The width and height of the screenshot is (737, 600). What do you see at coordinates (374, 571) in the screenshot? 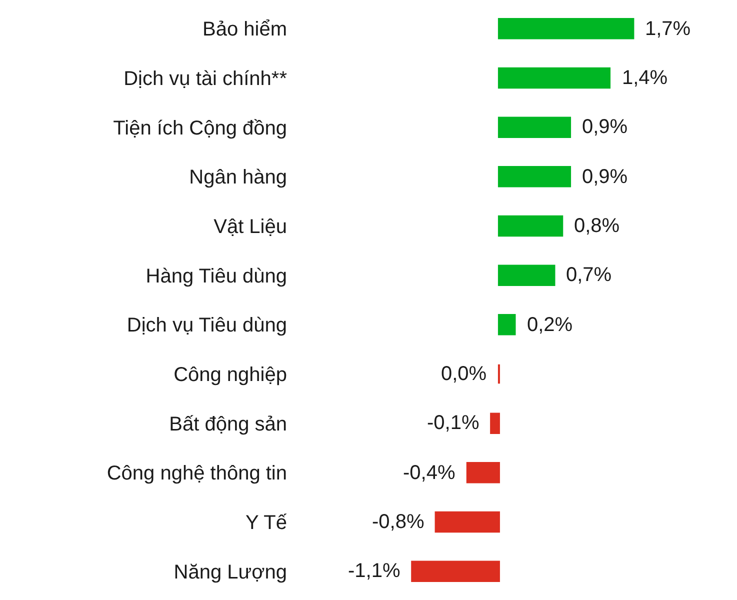
I see `data-label: -1,1%` at bounding box center [374, 571].